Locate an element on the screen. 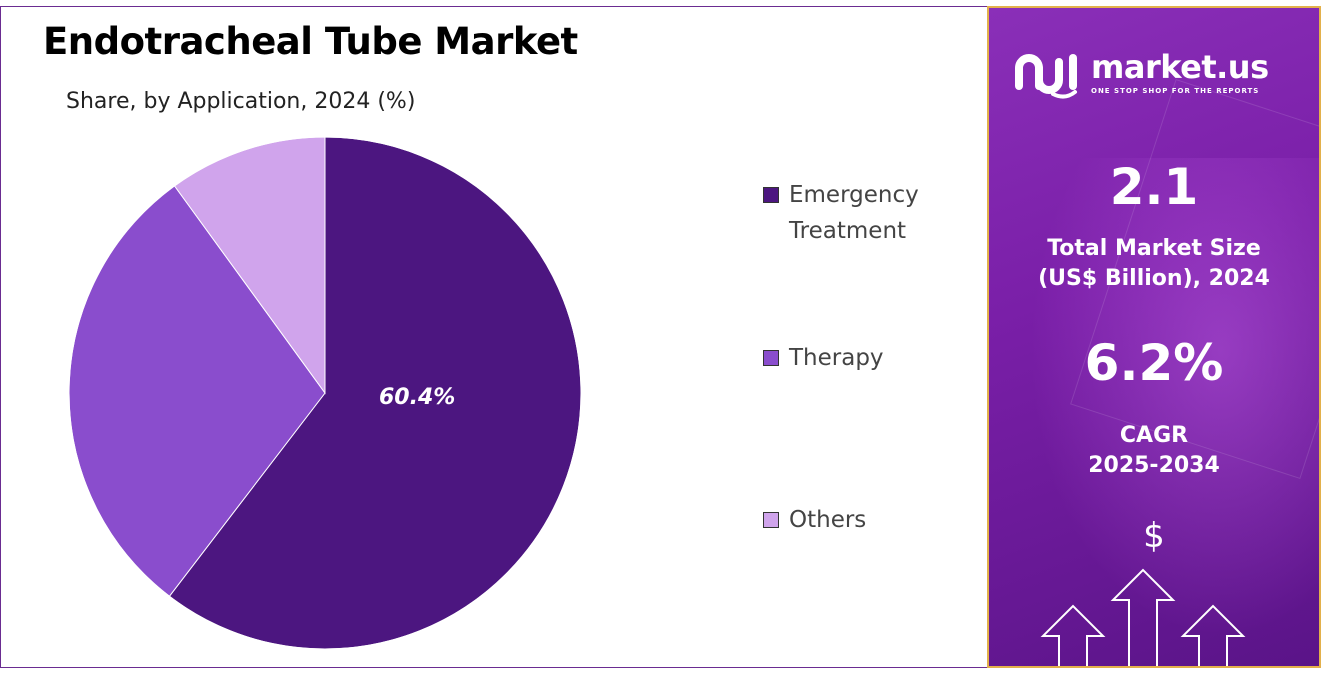 Image resolution: width=1321 pixels, height=676 pixels. growth-arrows-icon is located at coordinates (1143, 617).